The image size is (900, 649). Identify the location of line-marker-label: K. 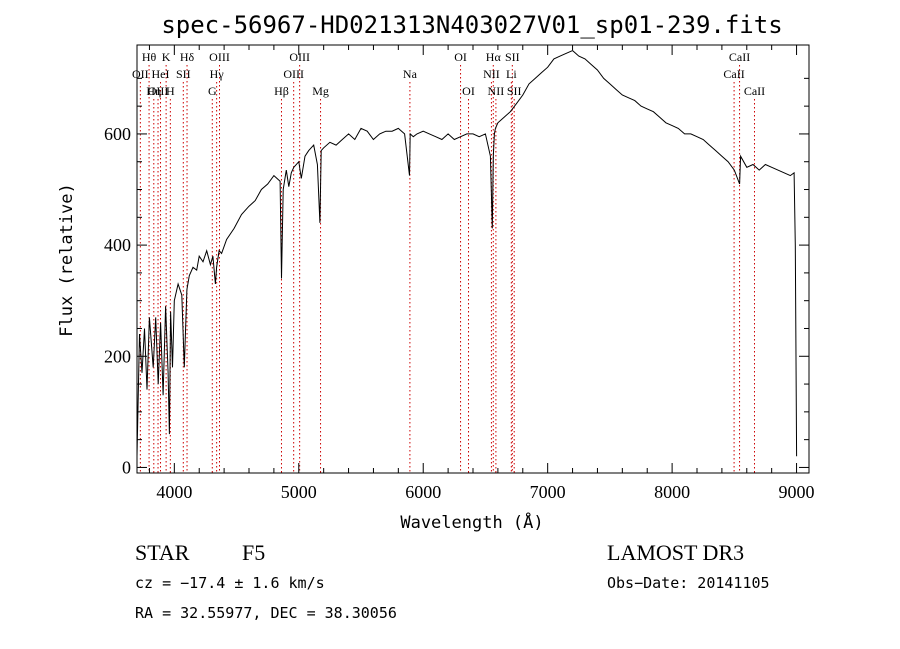
(166, 57).